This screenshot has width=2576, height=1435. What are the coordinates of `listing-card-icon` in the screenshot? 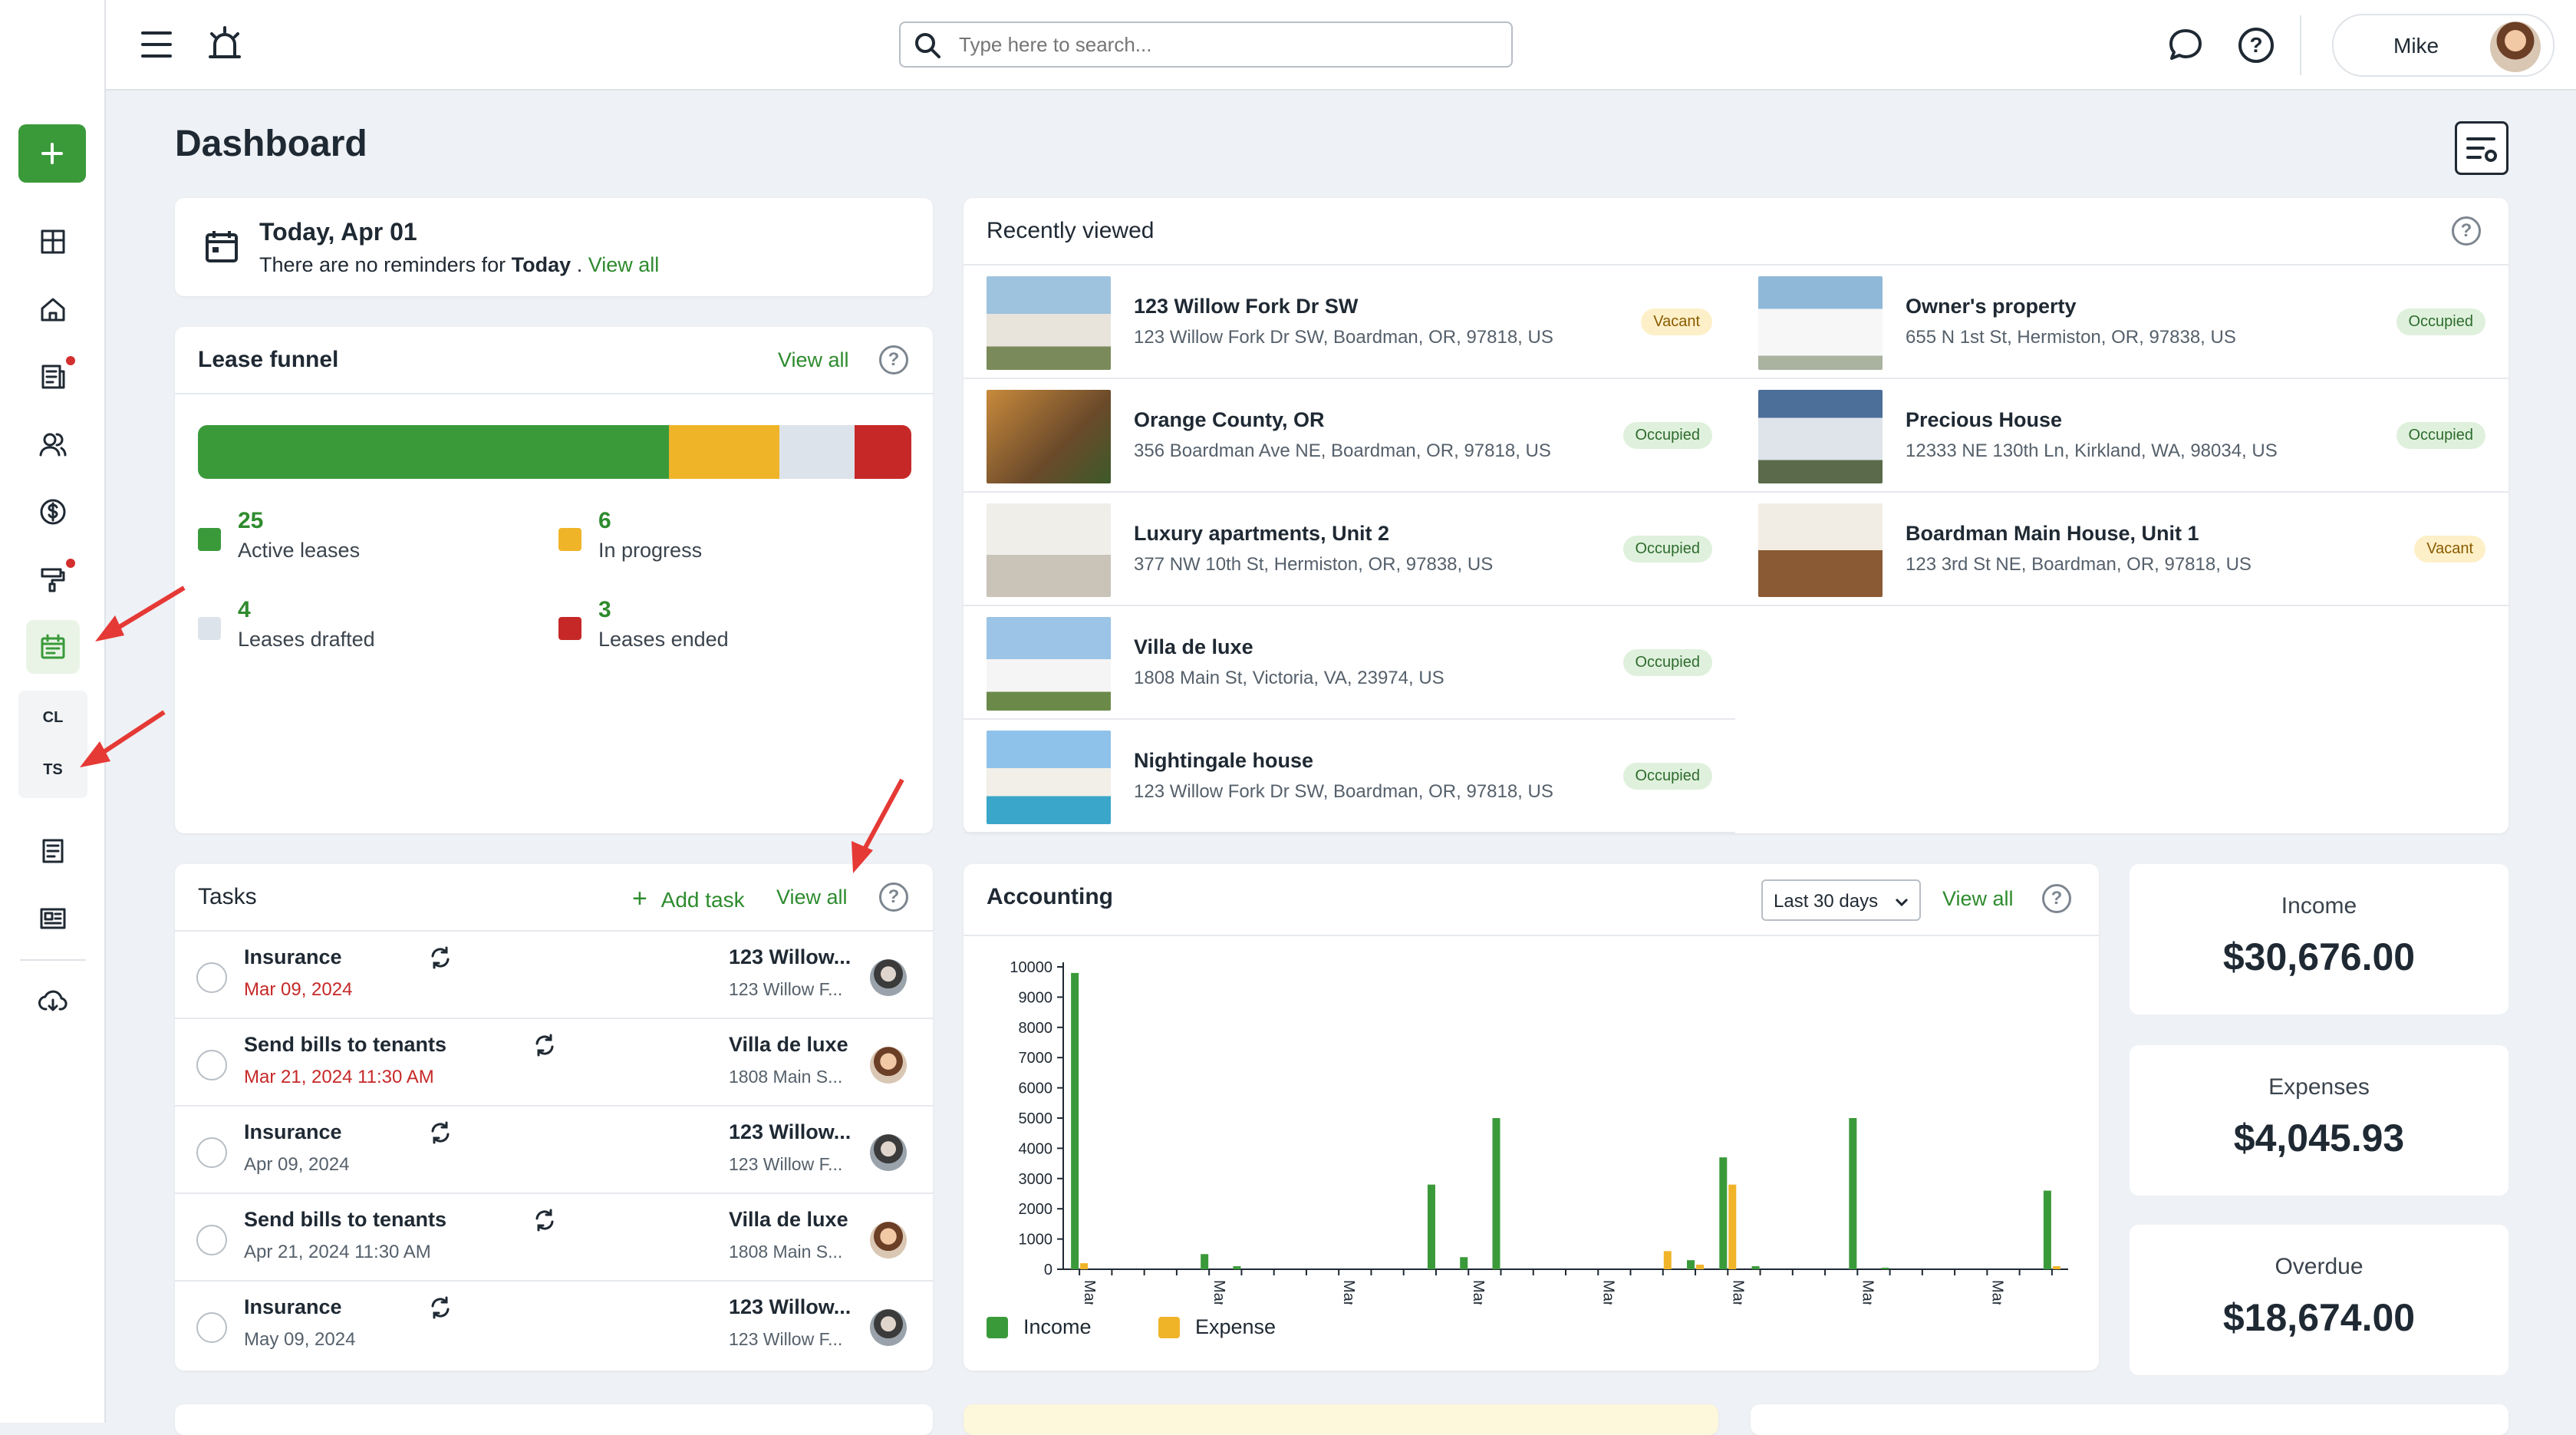 It's located at (53, 918).